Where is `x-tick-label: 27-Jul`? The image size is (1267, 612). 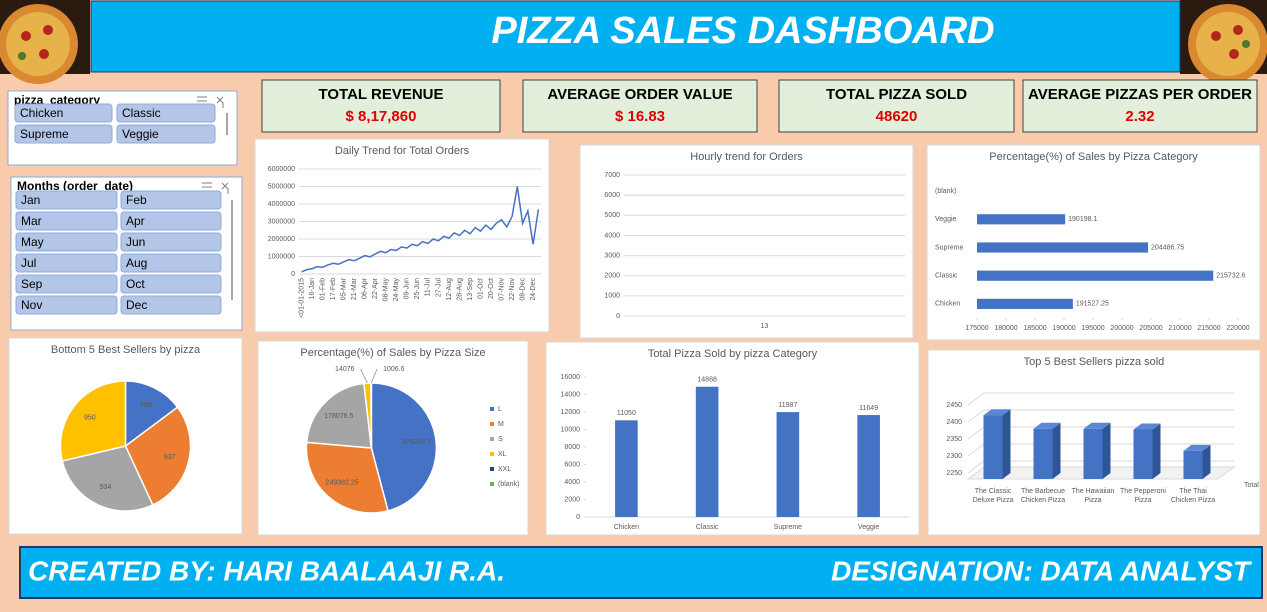 x-tick-label: 27-Jul is located at coordinates (438, 288).